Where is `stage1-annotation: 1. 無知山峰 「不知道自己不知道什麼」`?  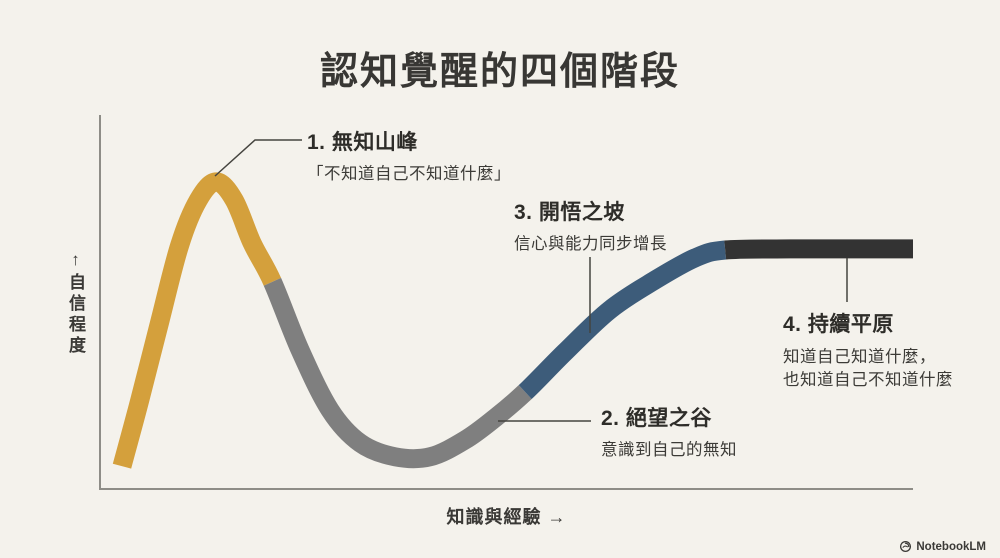
stage1-annotation: 1. 無知山峰 「不知道自己不知道什麼」 is located at coordinates (409, 156).